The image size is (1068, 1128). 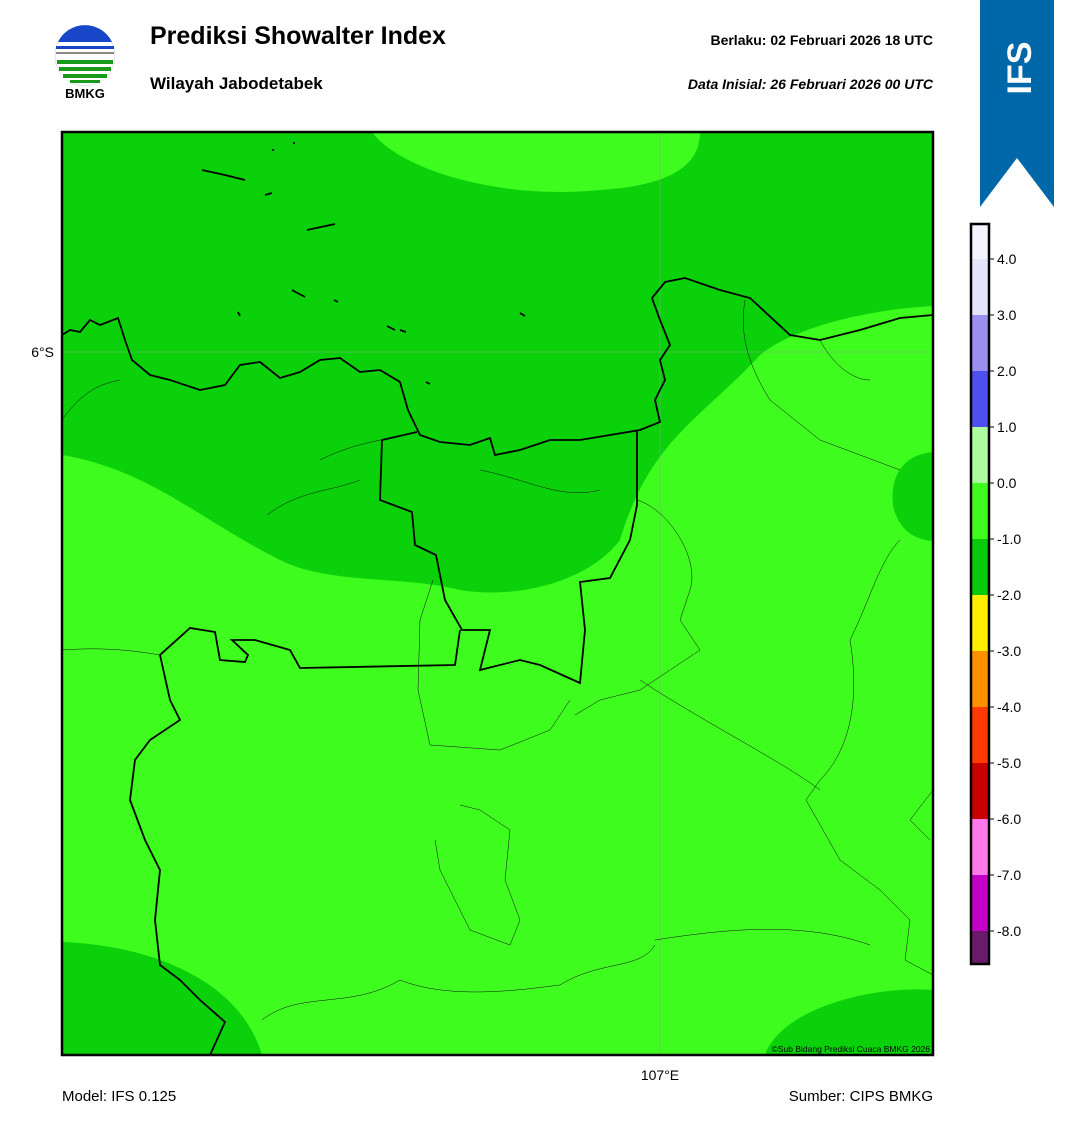 I want to click on colorbar-label: -2.0, so click(x=1009, y=595).